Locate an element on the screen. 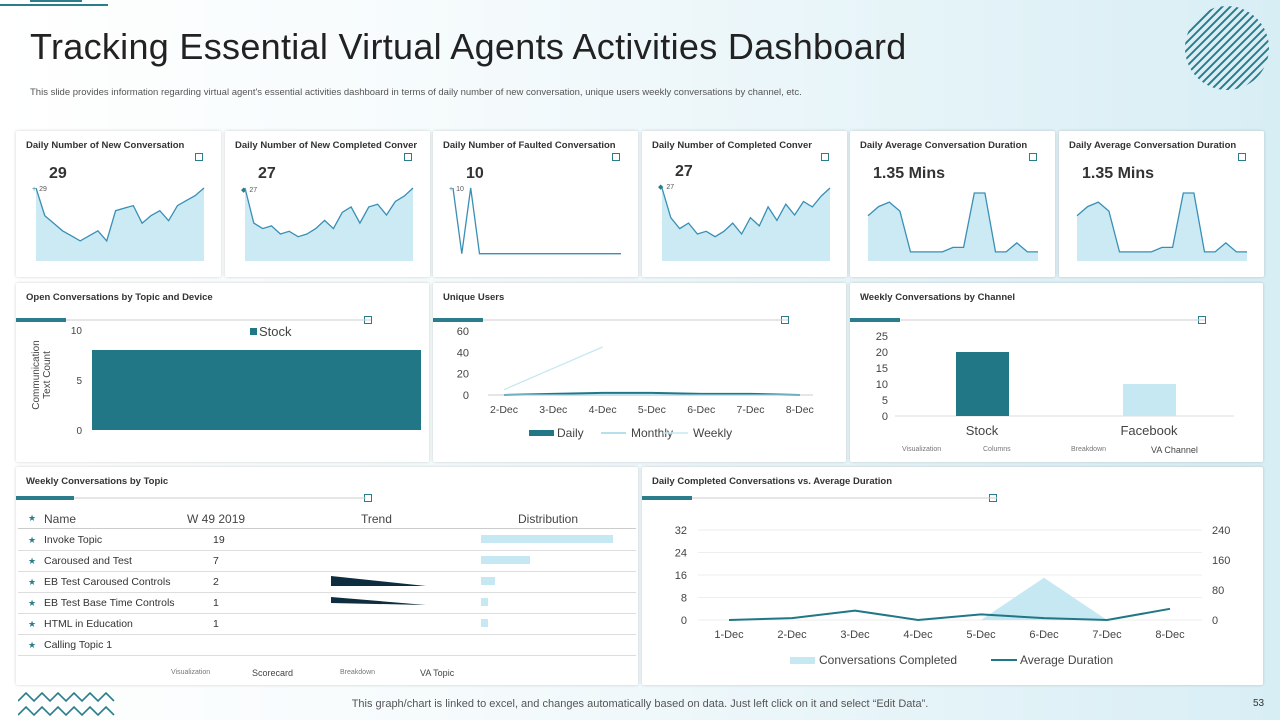 The image size is (1280, 720). x-tick-label: 2-Dec is located at coordinates (504, 410).